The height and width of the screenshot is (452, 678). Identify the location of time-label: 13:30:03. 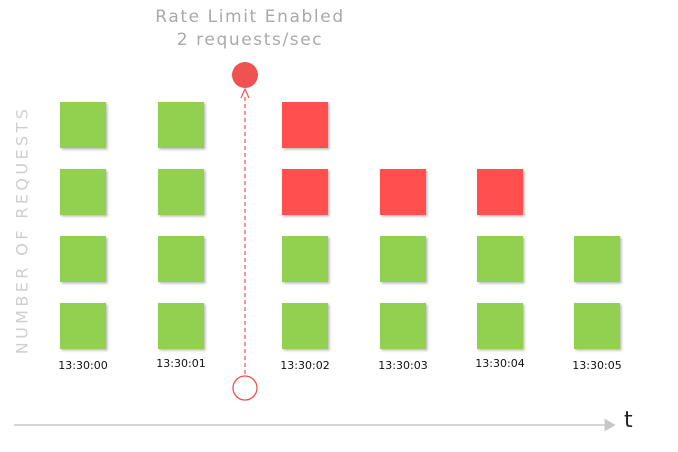
(402, 365).